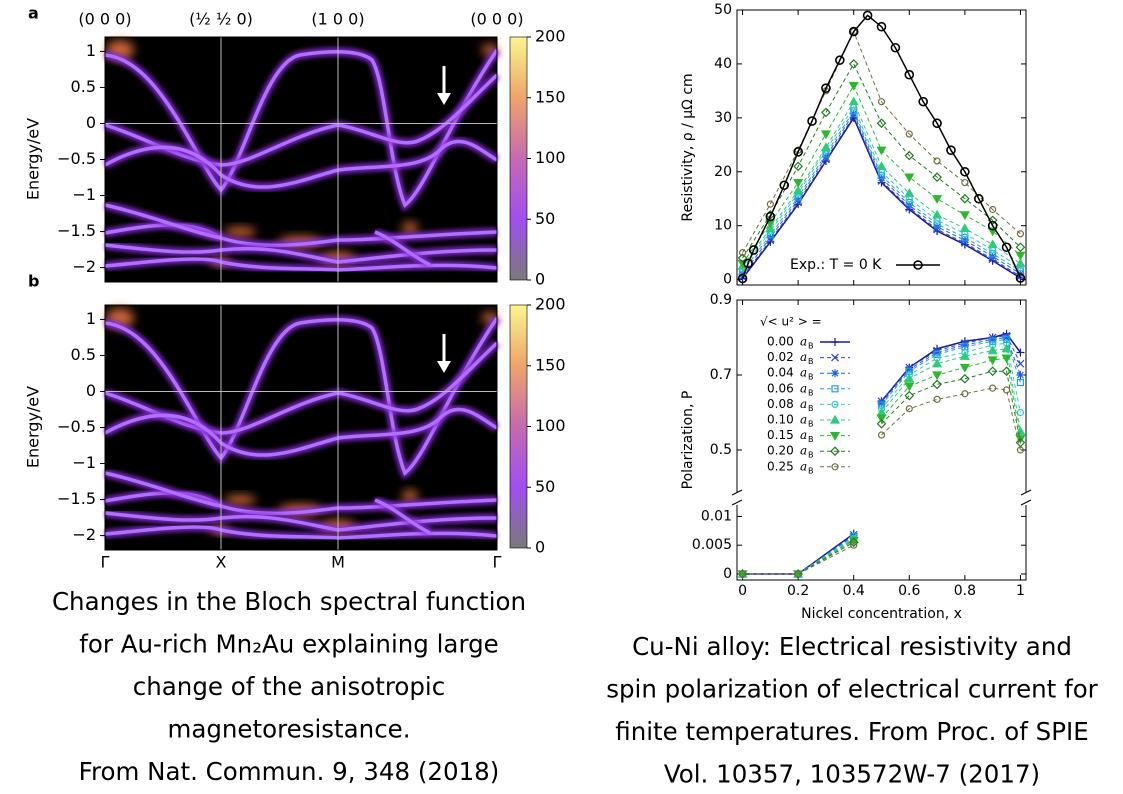 Image resolution: width=1123 pixels, height=794 pixels. Describe the element at coordinates (909, 591) in the screenshot. I see `x-tick-label: 0.6` at that location.